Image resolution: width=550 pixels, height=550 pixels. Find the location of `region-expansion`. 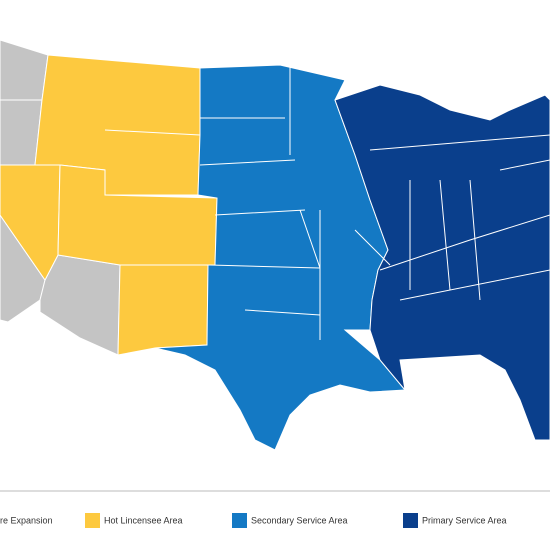

region-expansion is located at coordinates (80, 305).